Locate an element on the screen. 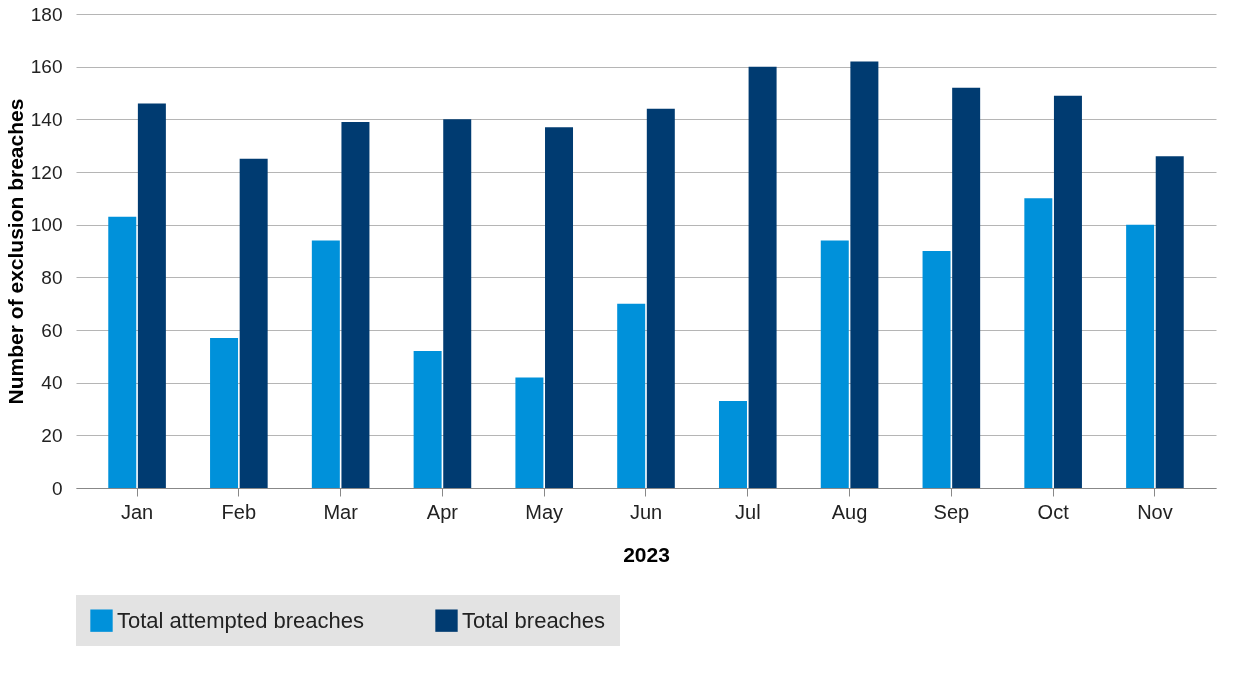  y-tick-label: 140 is located at coordinates (46, 119).